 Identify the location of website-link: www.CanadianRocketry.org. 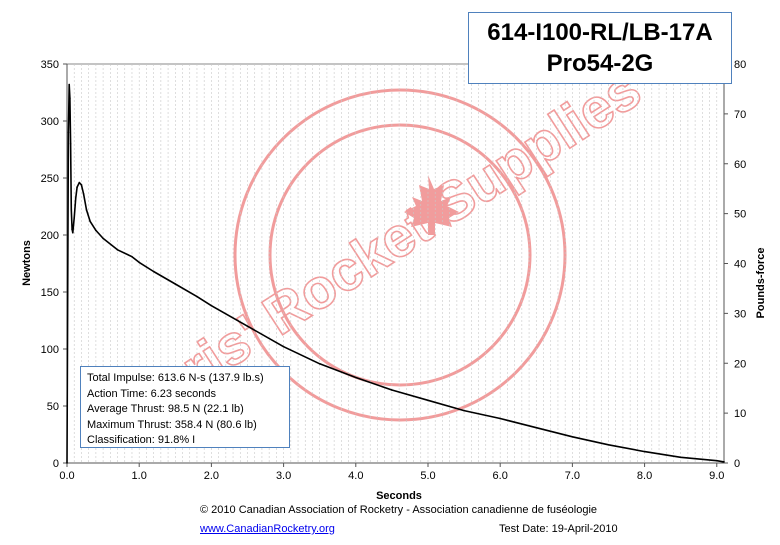
(267, 529).